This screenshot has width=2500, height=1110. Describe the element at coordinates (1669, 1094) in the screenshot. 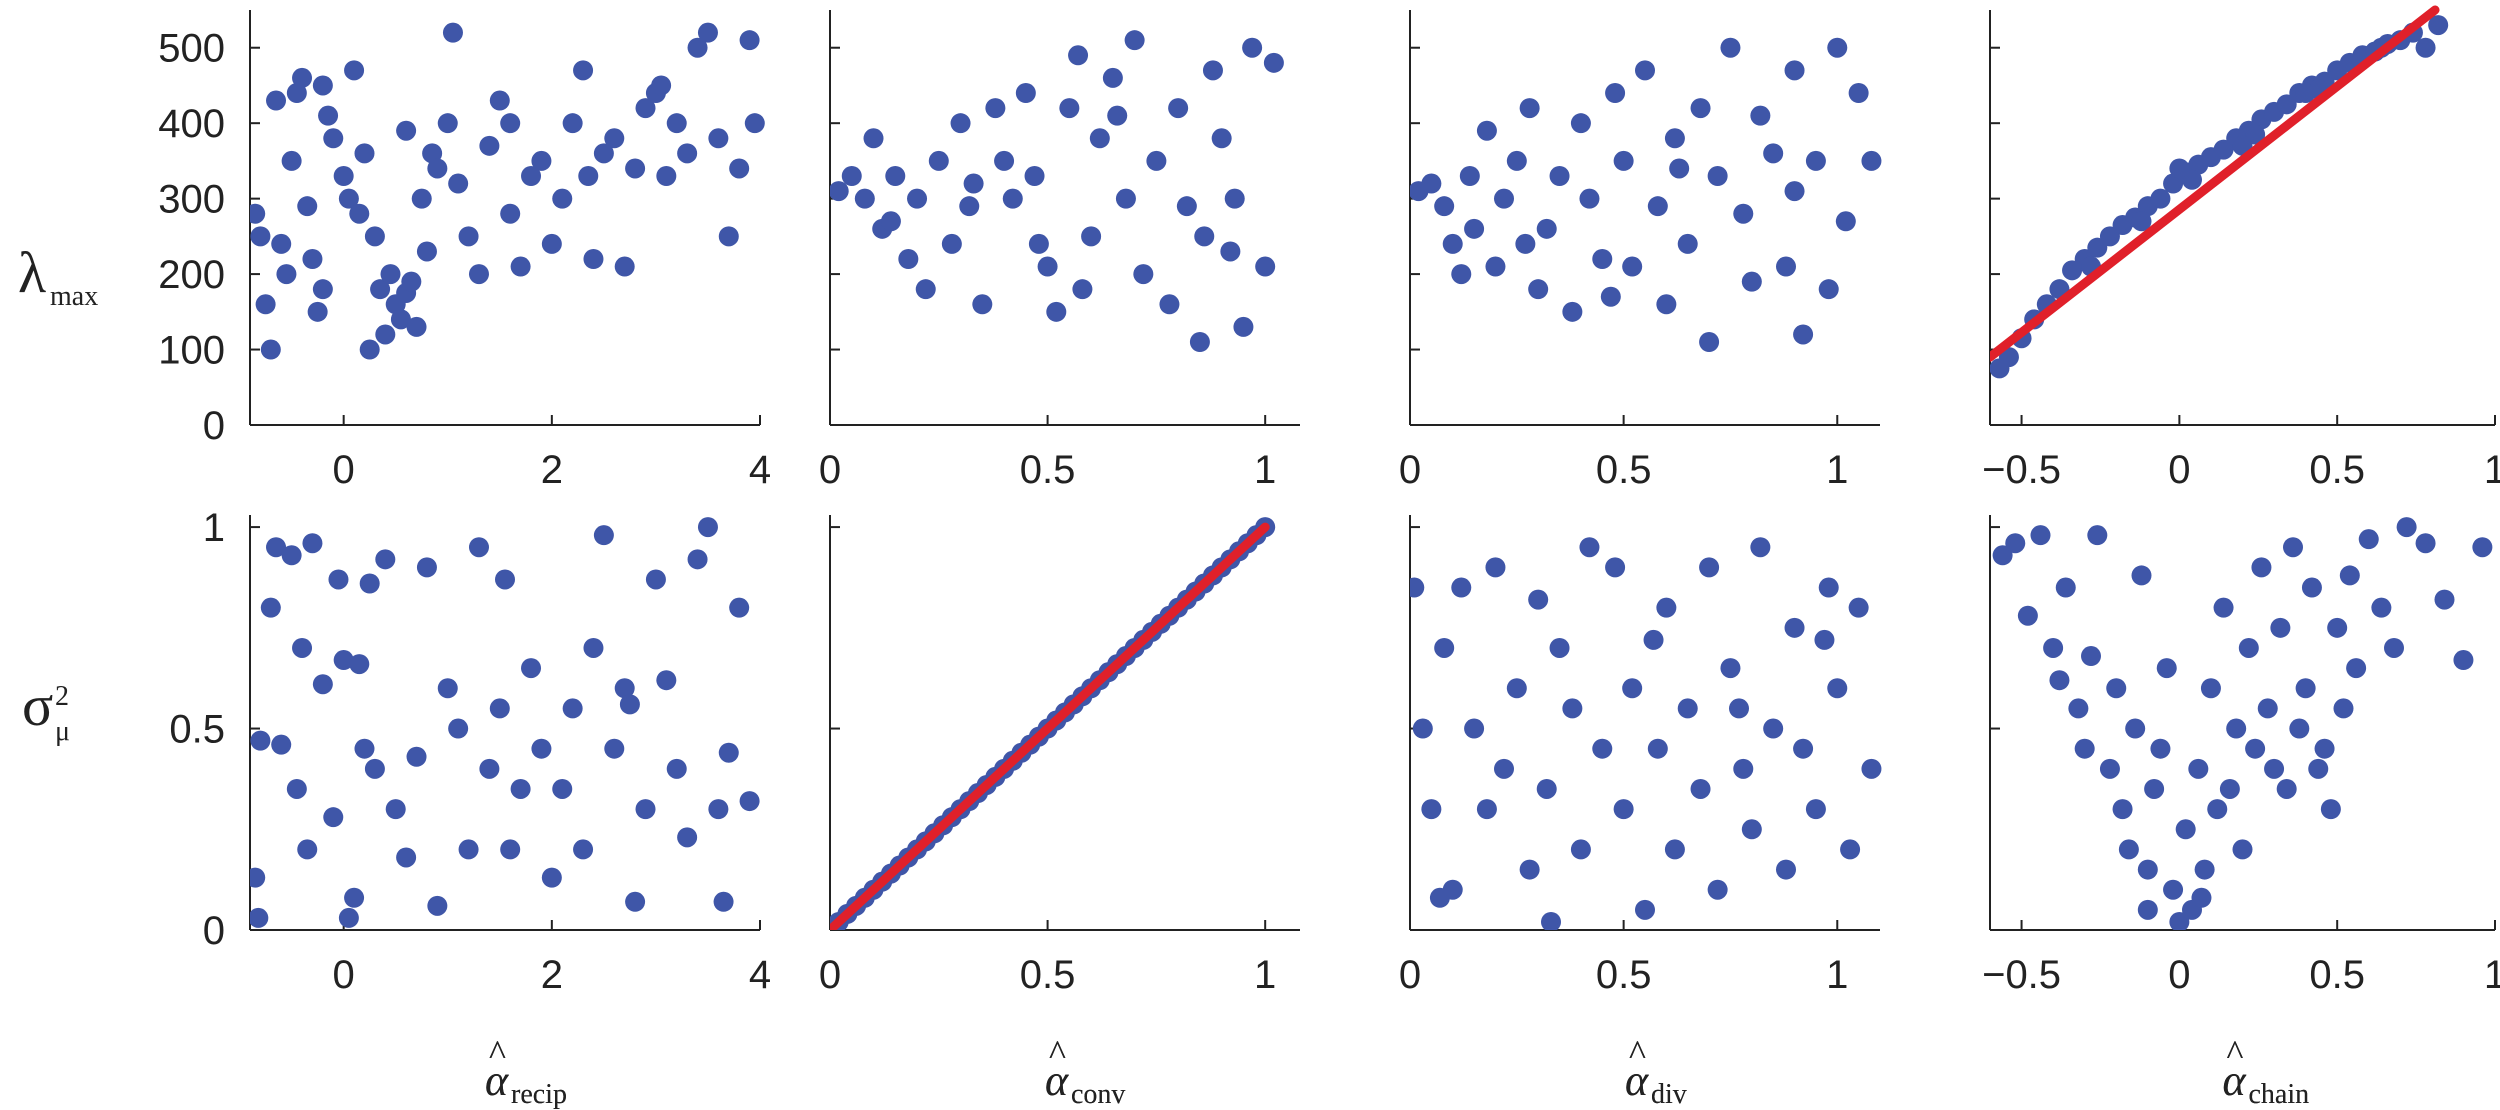

I see `xlabel-sub: div` at that location.